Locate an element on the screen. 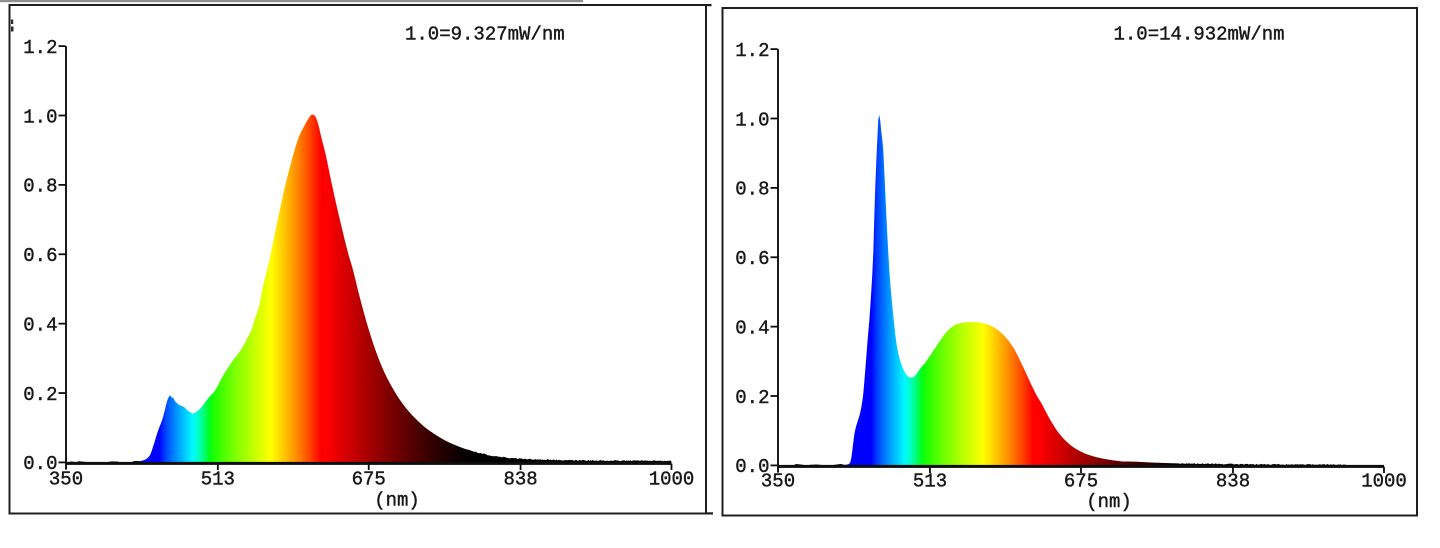 This screenshot has width=1440, height=548. svg-text: 1.0=14.932mW/nm is located at coordinates (1199, 35).